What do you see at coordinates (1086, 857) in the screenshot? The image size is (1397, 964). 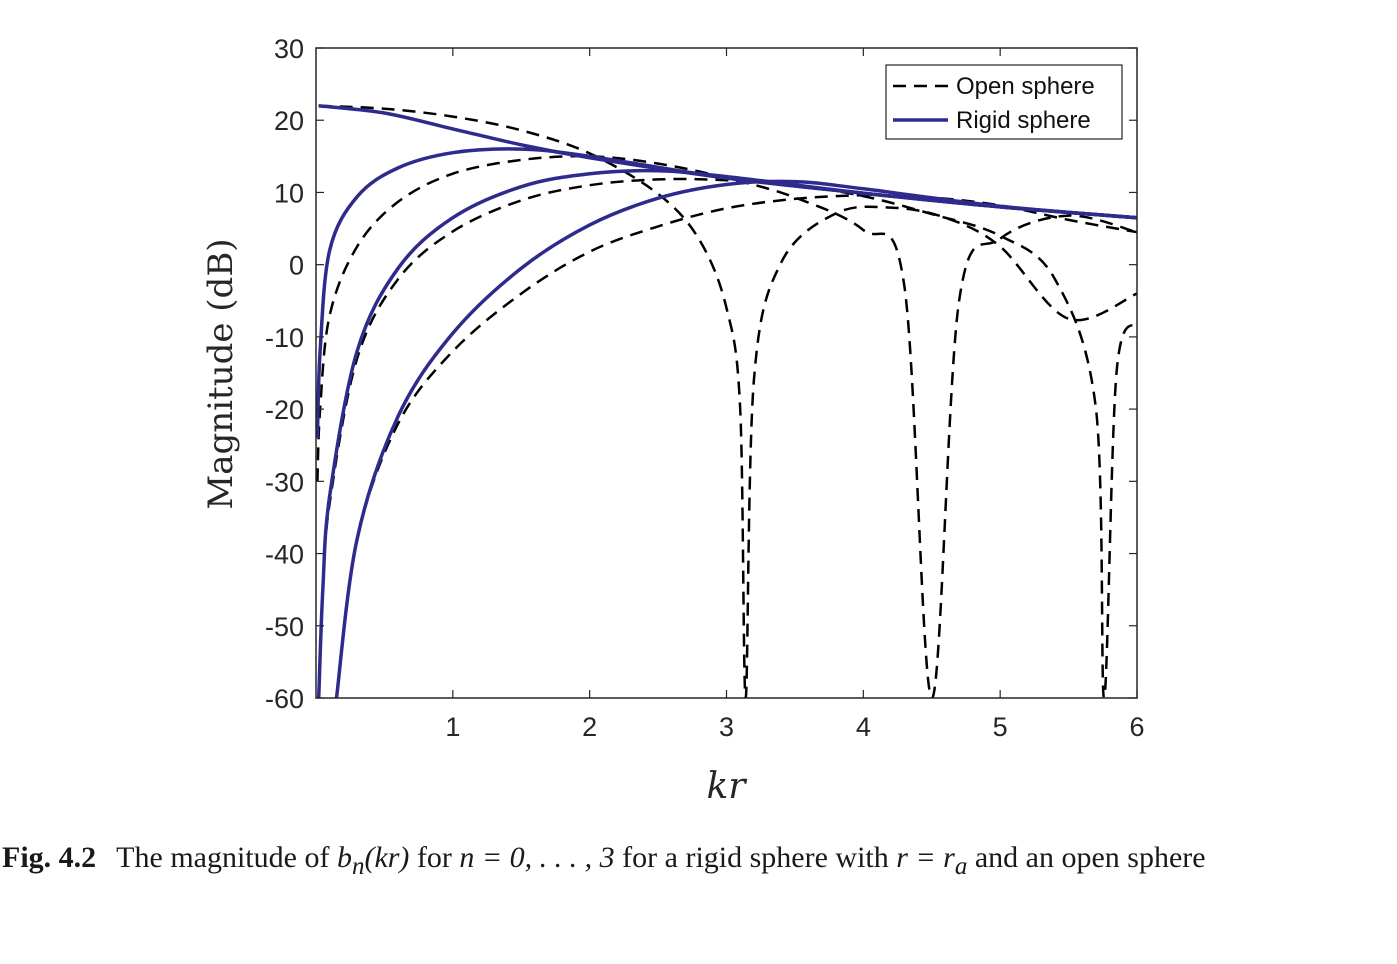 I see `caption-text-4: and an open sphere` at bounding box center [1086, 857].